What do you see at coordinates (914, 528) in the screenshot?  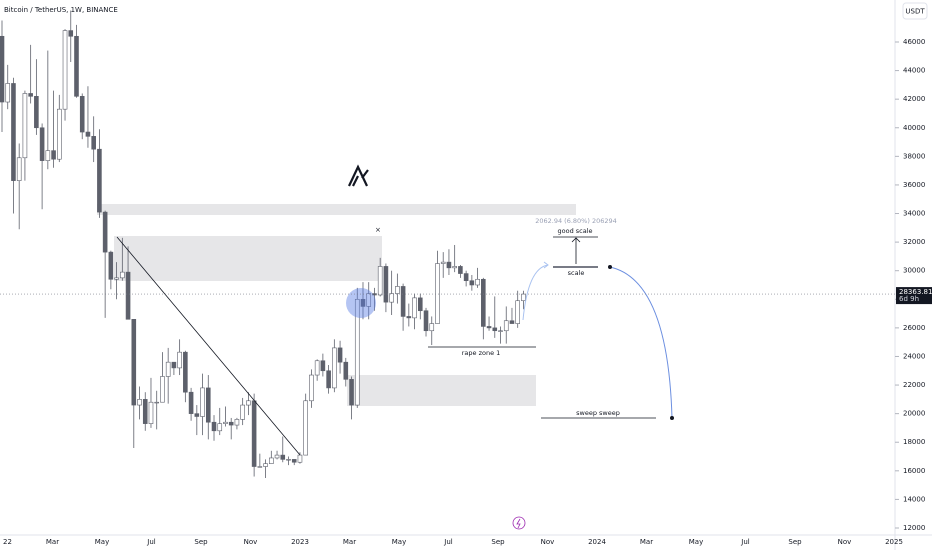 I see `y-tick-label: 12000` at bounding box center [914, 528].